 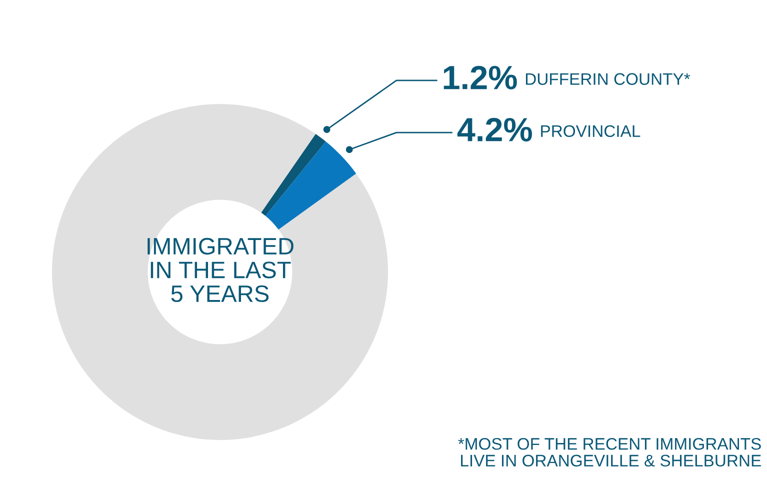 What do you see at coordinates (590, 131) in the screenshot?
I see `slice-label: PROVINCIAL` at bounding box center [590, 131].